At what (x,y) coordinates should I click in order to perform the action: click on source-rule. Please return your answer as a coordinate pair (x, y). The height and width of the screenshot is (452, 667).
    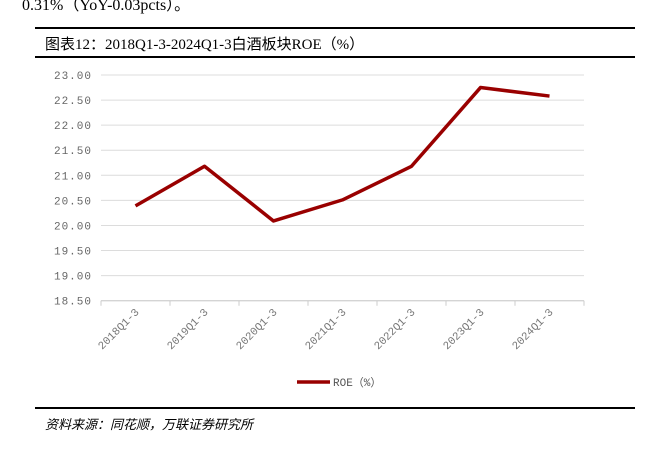
    Looking at the image, I should click on (335, 408).